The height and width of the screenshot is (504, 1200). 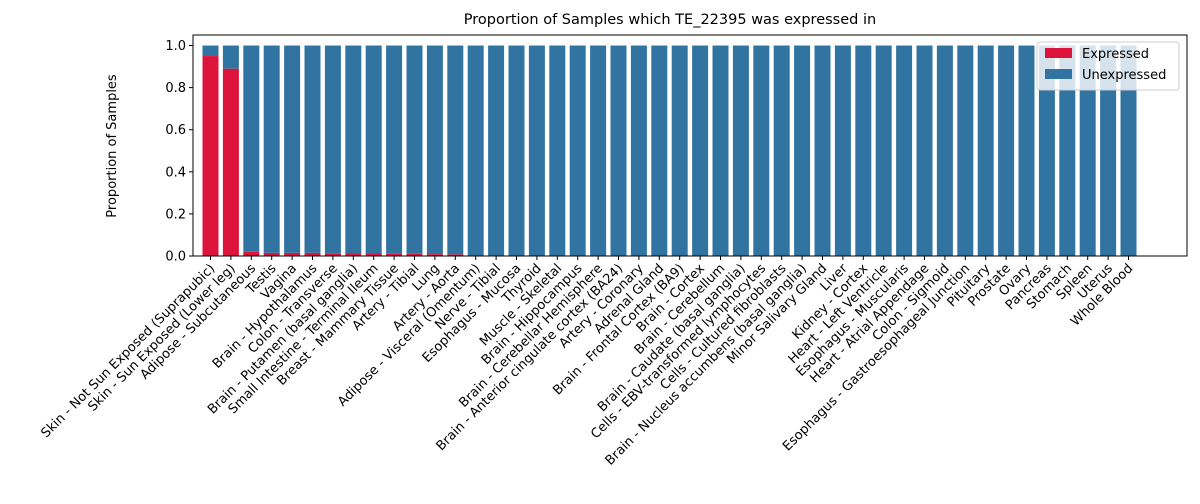 What do you see at coordinates (1124, 75) in the screenshot?
I see `legend-label-unexpressed: Unexpressed` at bounding box center [1124, 75].